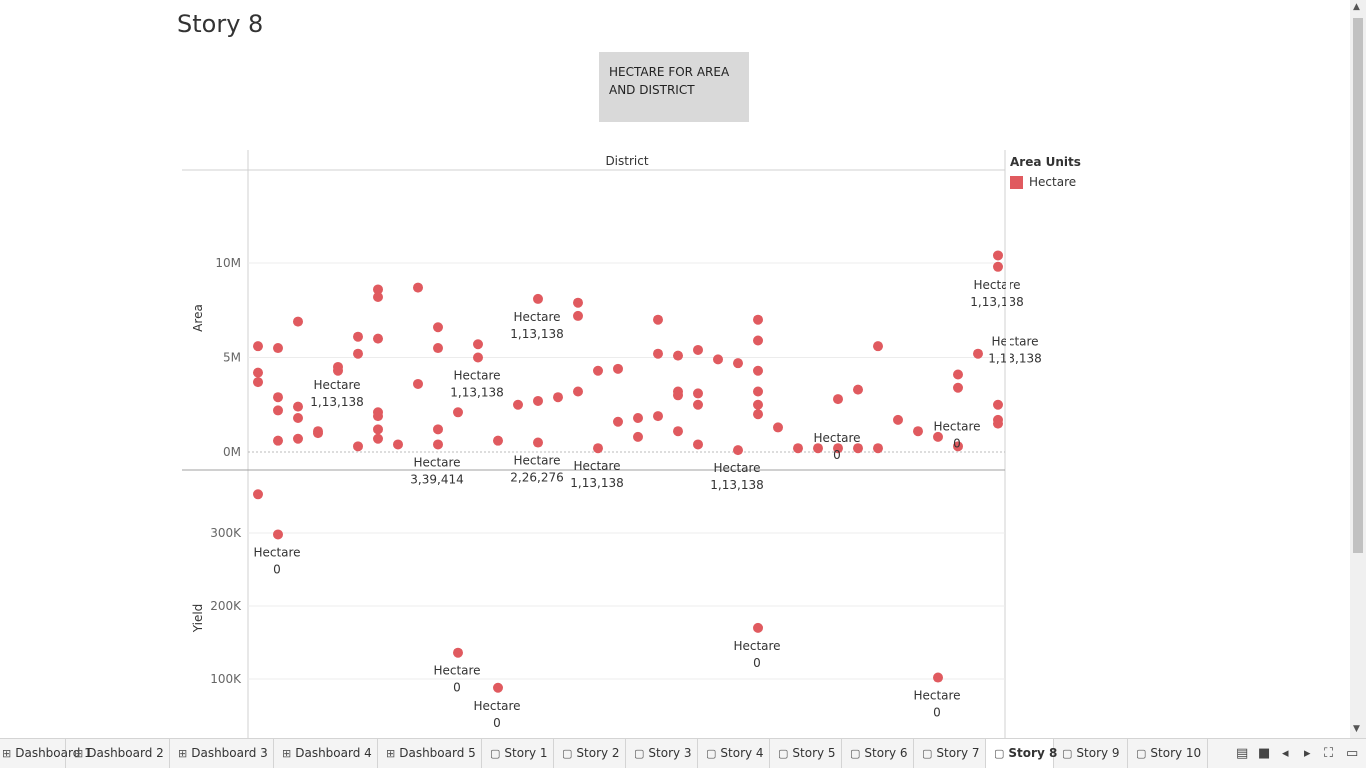  Describe the element at coordinates (226, 679) in the screenshot. I see `y-tick-label: 100K` at that location.